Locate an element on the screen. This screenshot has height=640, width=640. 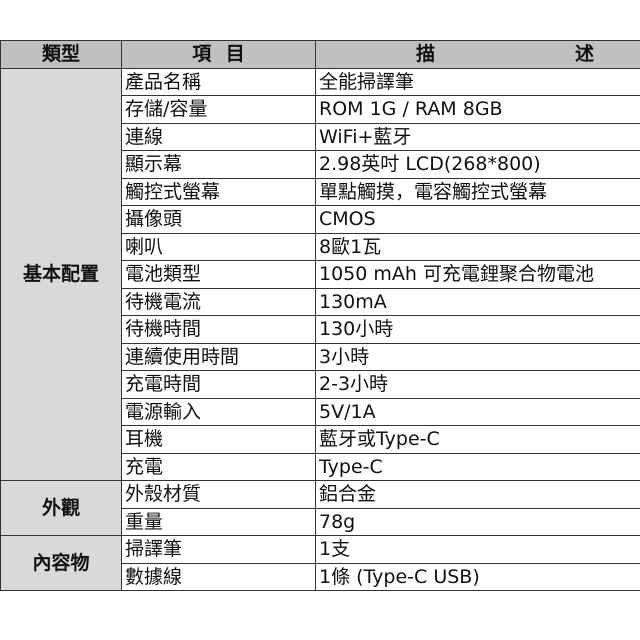
table-row: 充電時間 2-3小時 is located at coordinates (320, 384).